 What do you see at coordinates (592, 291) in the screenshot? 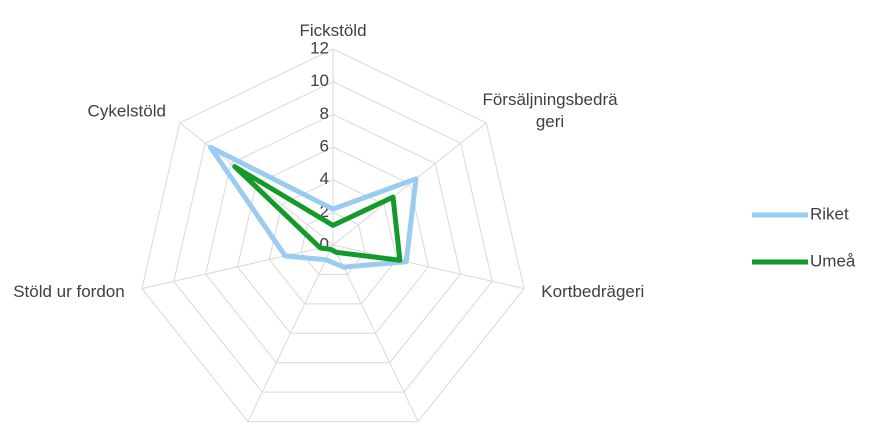
I see `category-label: Kortbedrägeri` at bounding box center [592, 291].